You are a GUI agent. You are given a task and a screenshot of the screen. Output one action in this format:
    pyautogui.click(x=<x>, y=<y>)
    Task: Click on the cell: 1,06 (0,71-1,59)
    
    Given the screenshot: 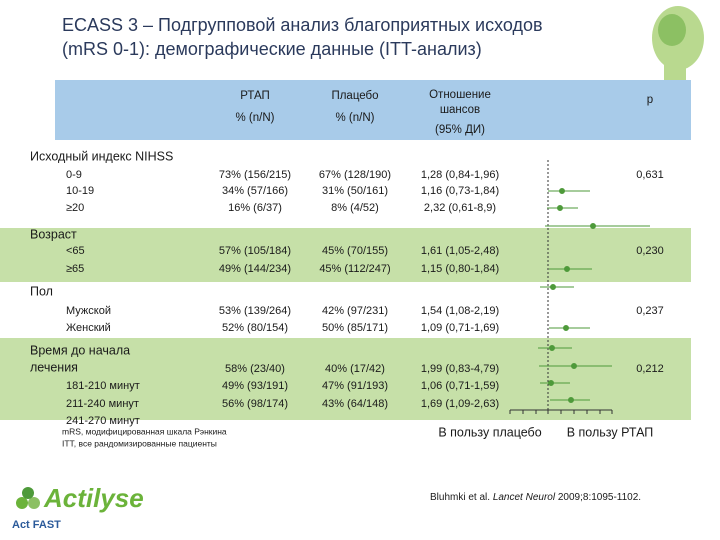 What is the action you would take?
    pyautogui.click(x=460, y=386)
    